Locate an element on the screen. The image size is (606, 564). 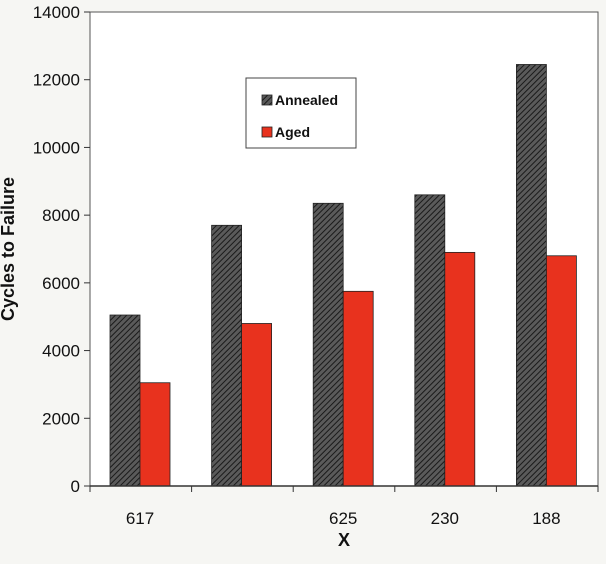
x-tick-label: 617 is located at coordinates (140, 518).